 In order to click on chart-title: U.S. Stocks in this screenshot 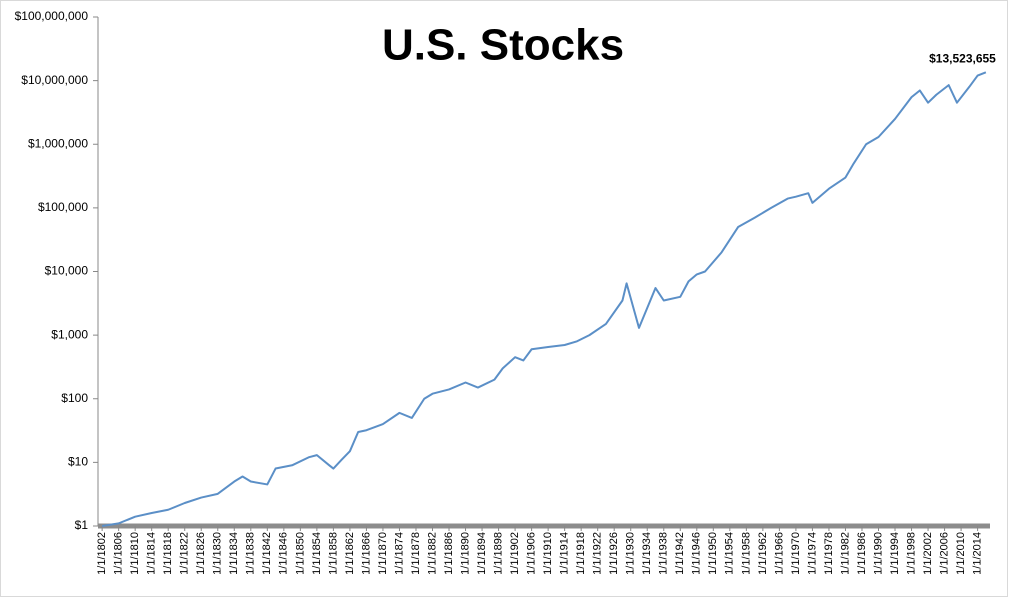, I will do `click(503, 45)`.